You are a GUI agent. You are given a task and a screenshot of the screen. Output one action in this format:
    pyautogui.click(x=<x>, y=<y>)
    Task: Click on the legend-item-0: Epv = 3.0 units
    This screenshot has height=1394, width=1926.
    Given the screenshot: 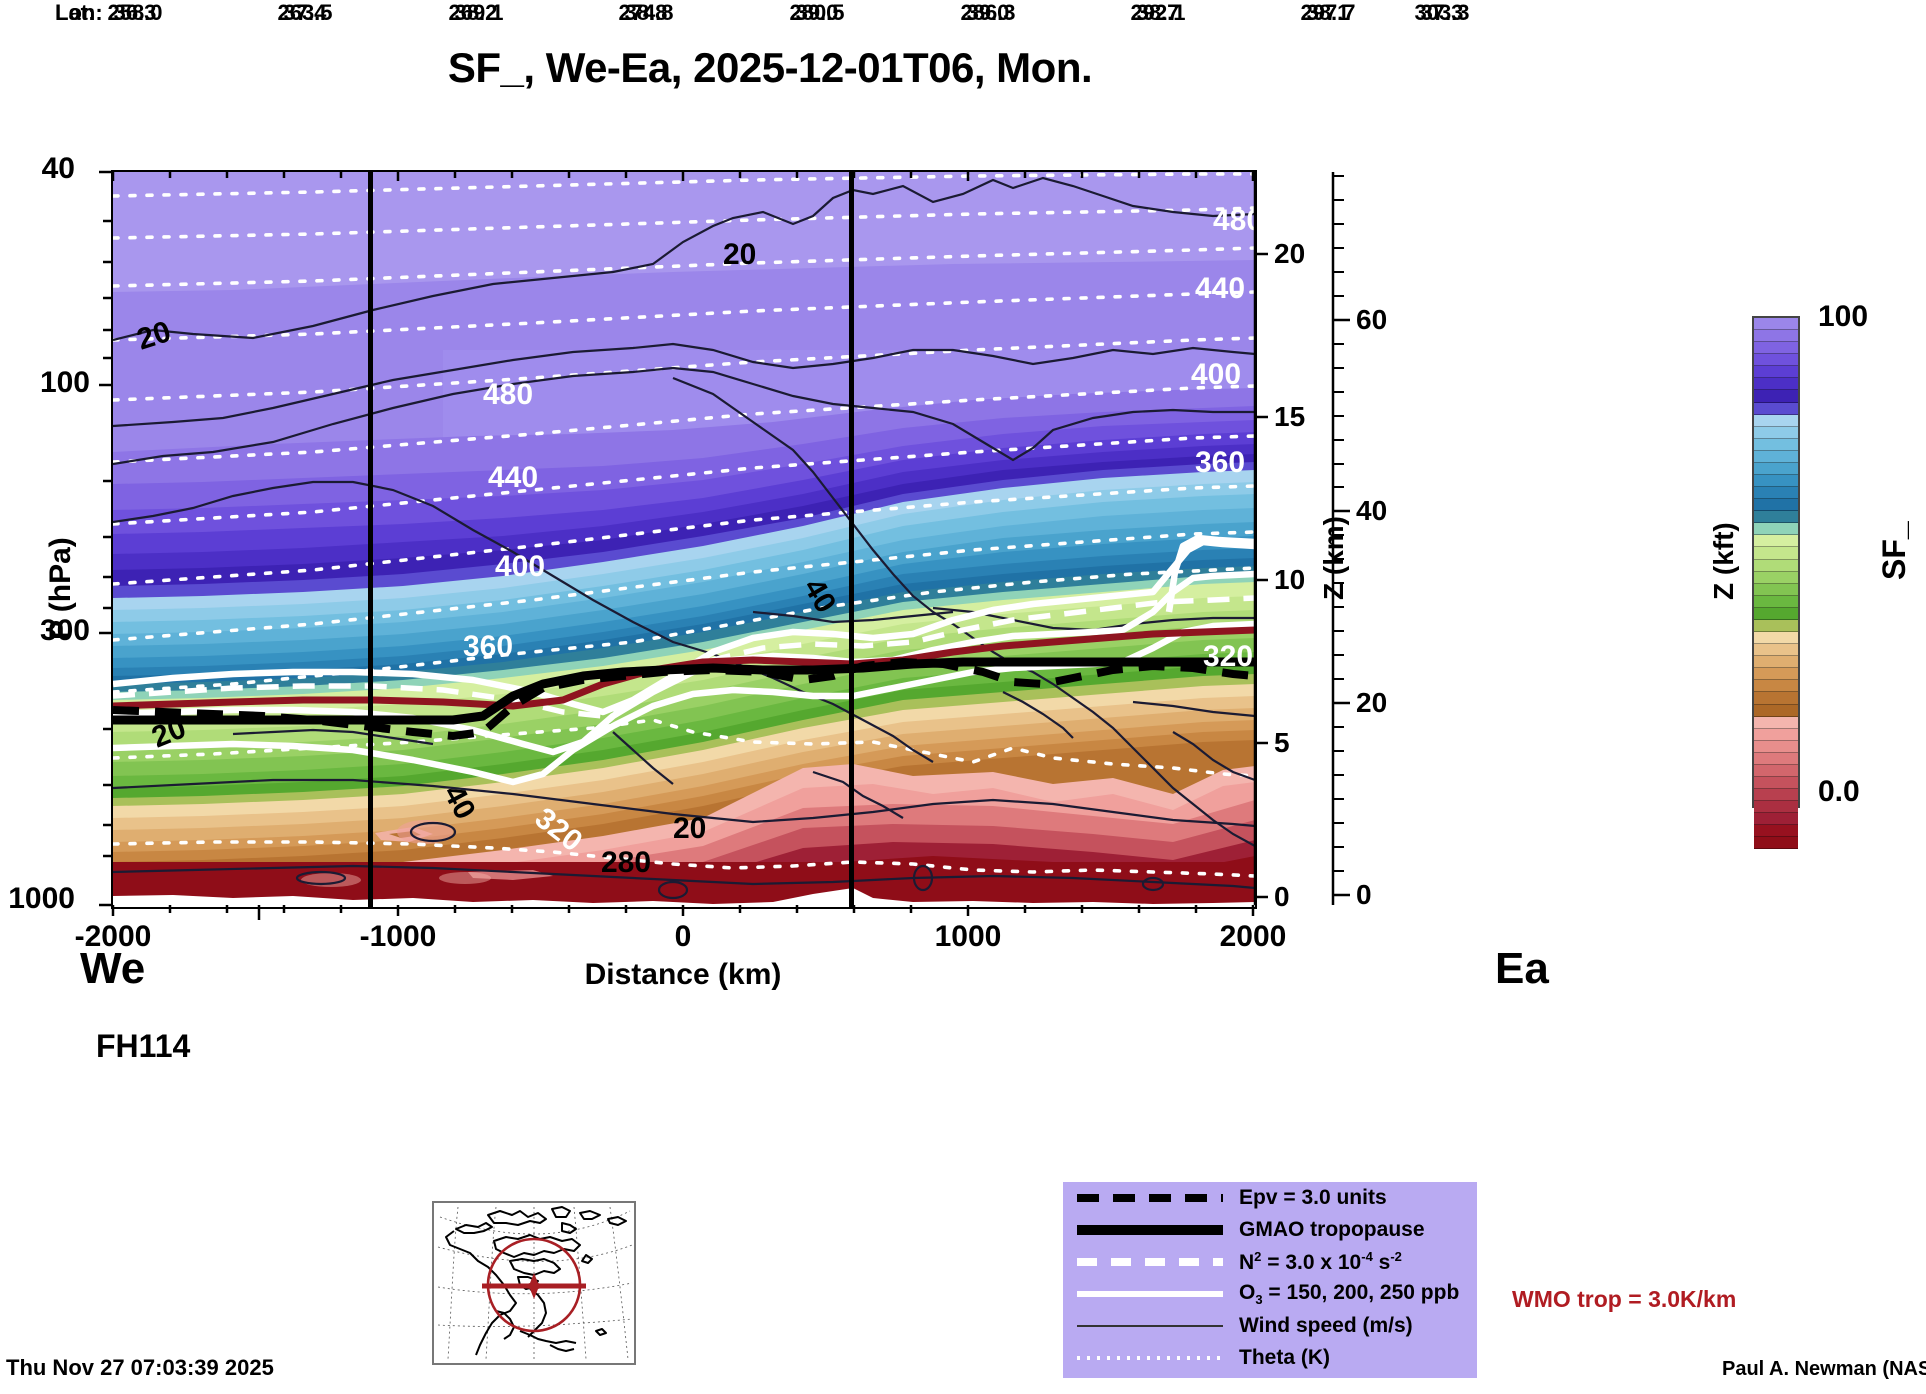 What is the action you would take?
    pyautogui.click(x=1270, y=1198)
    